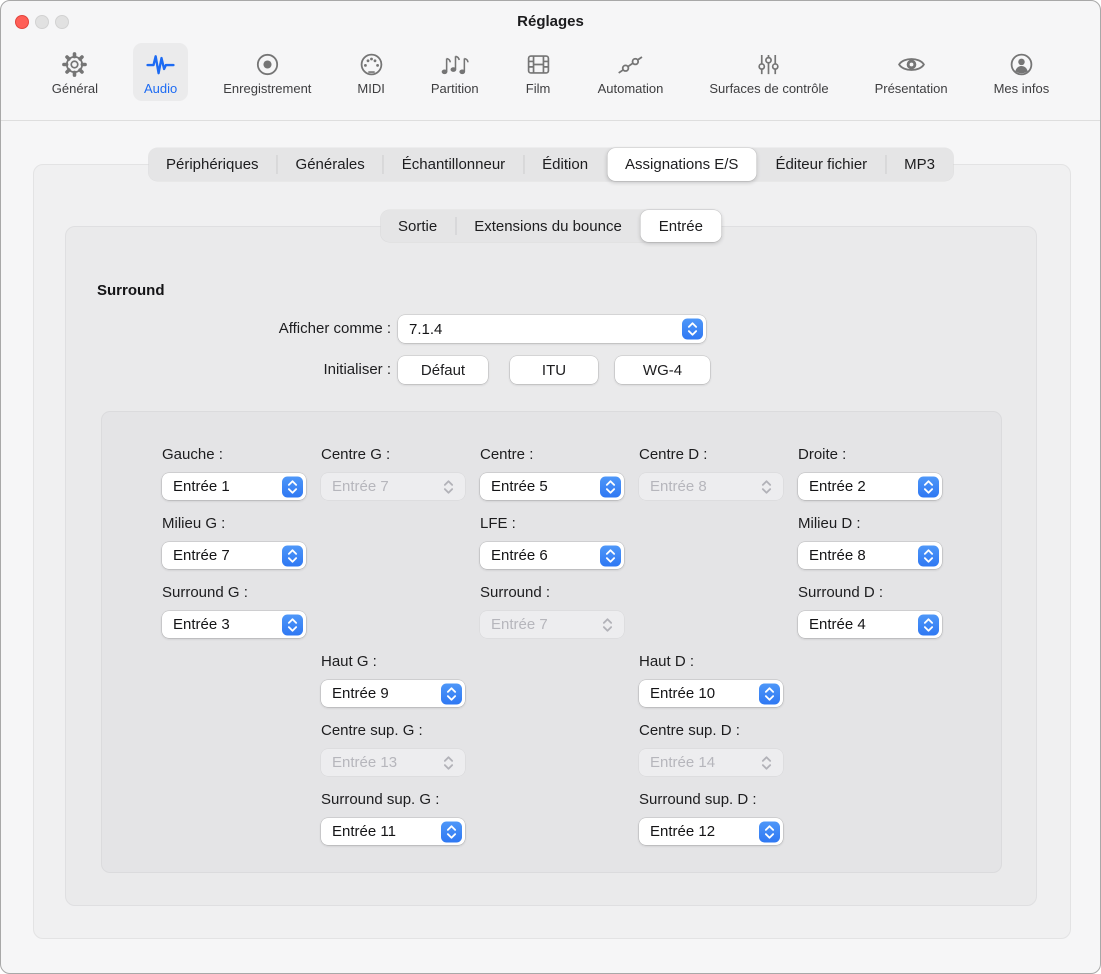  What do you see at coordinates (360, 693) in the screenshot?
I see `channel-popup-value: Entrée 9` at bounding box center [360, 693].